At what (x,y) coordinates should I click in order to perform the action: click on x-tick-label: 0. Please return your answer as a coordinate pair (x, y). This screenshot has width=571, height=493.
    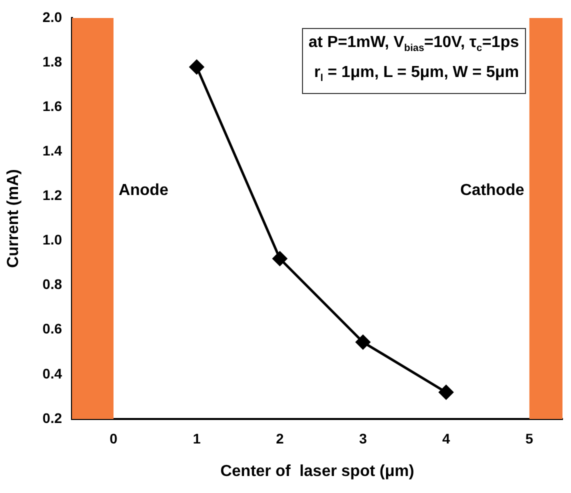
    Looking at the image, I should click on (114, 438).